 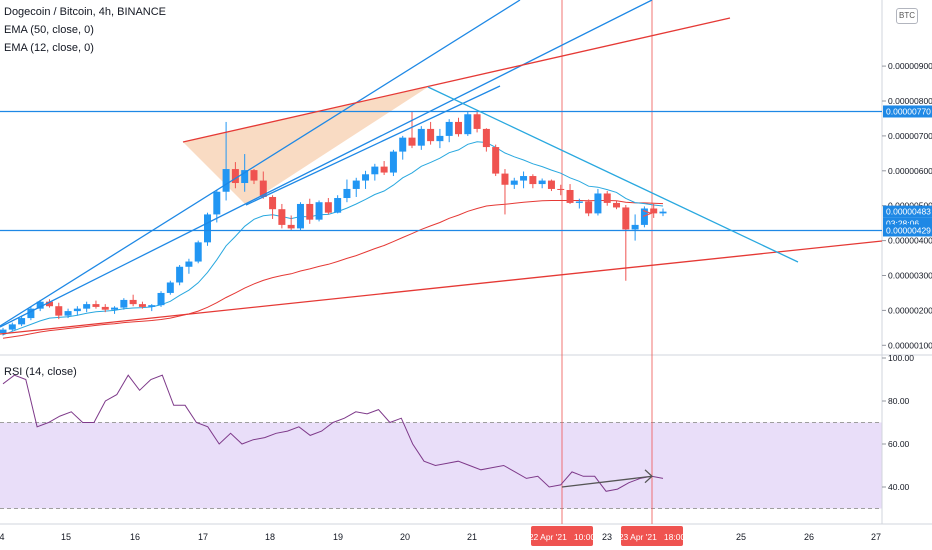 What do you see at coordinates (66, 537) in the screenshot?
I see `time-tick-label: 15` at bounding box center [66, 537].